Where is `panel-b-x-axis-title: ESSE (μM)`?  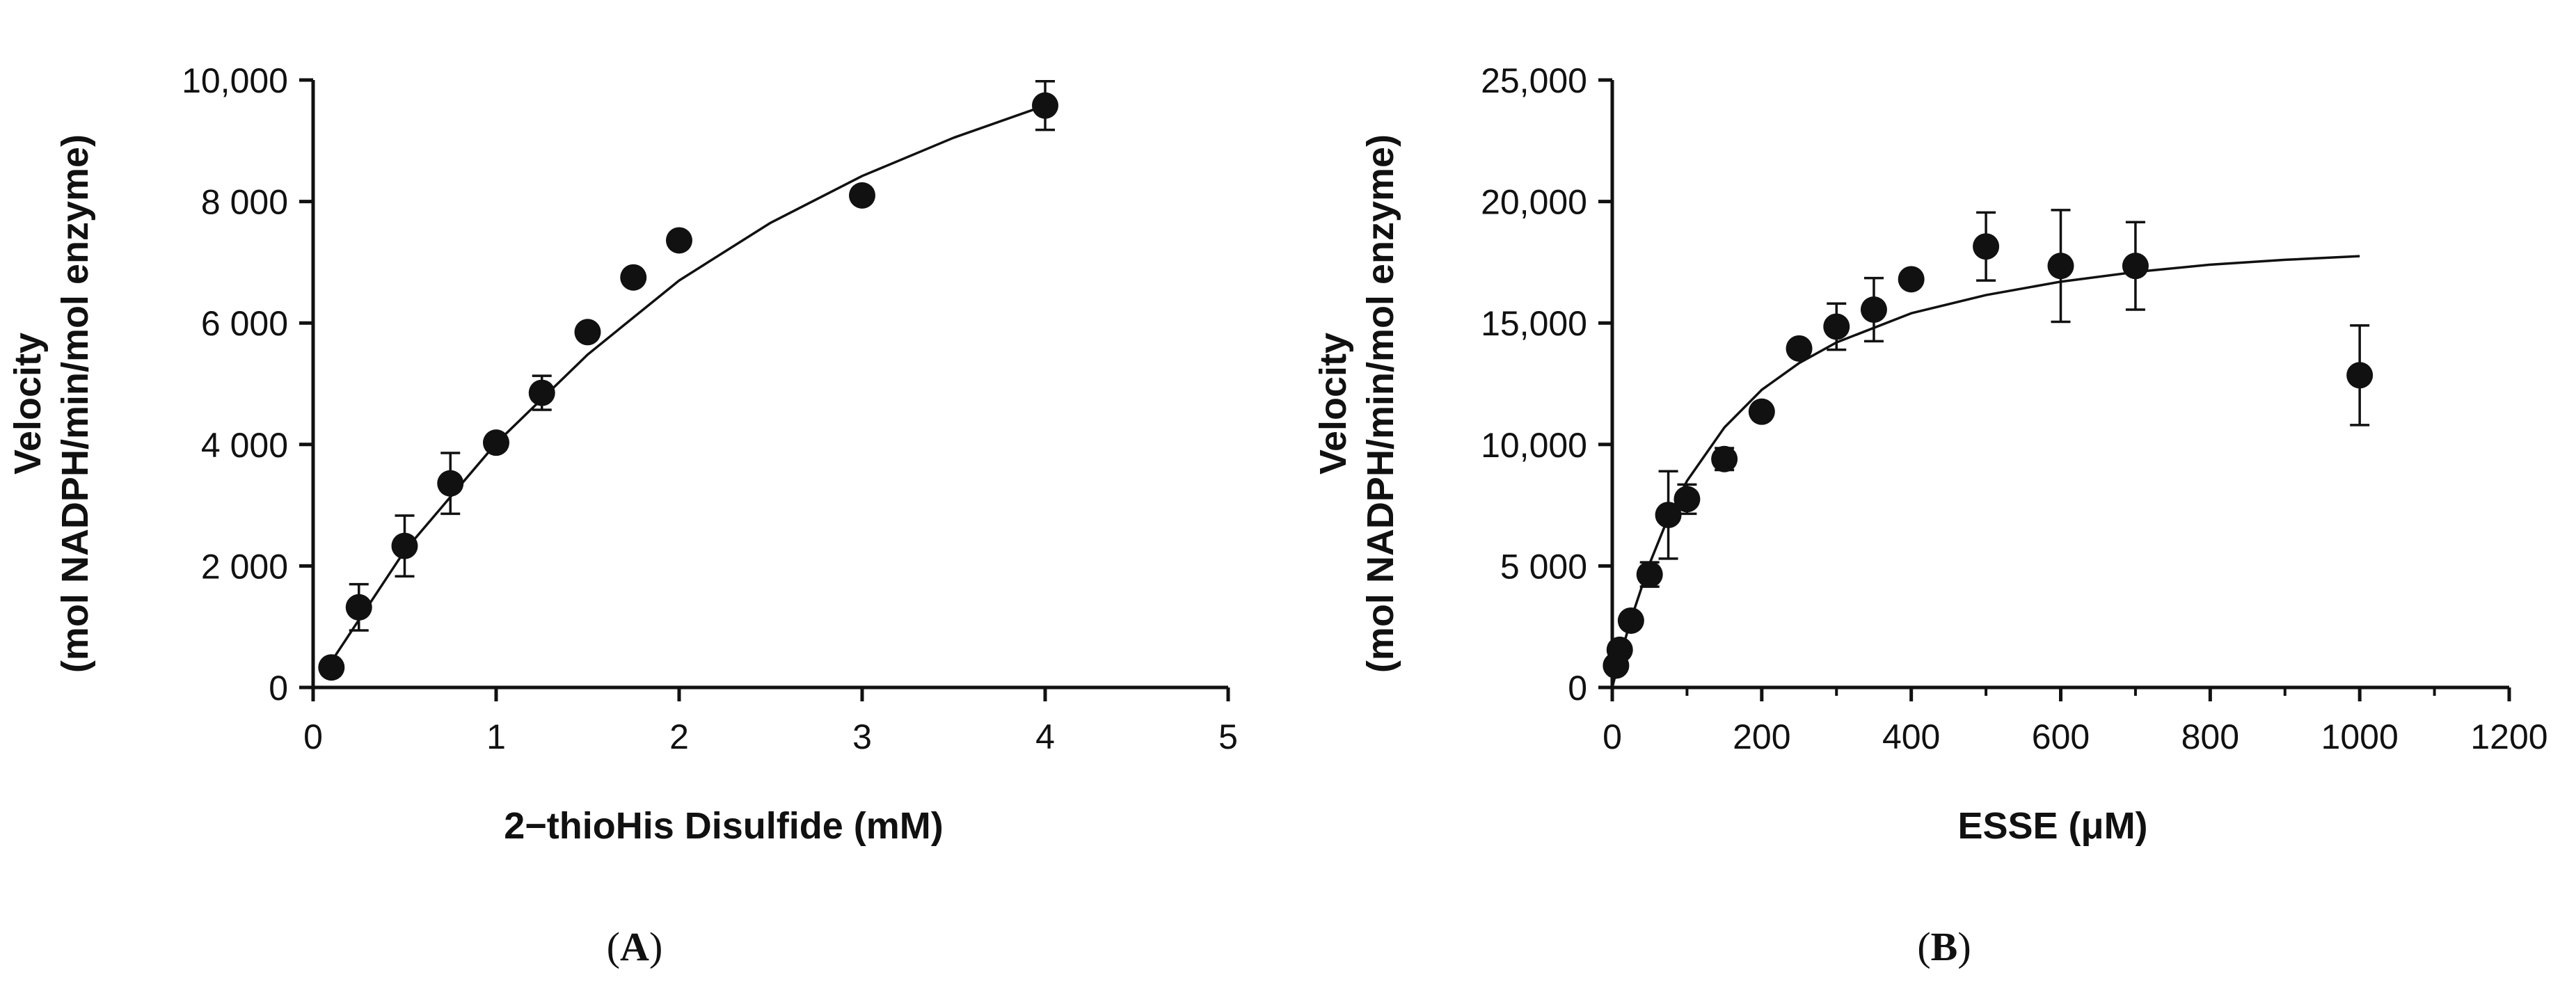 panel-b-x-axis-title: ESSE (μM) is located at coordinates (2052, 826).